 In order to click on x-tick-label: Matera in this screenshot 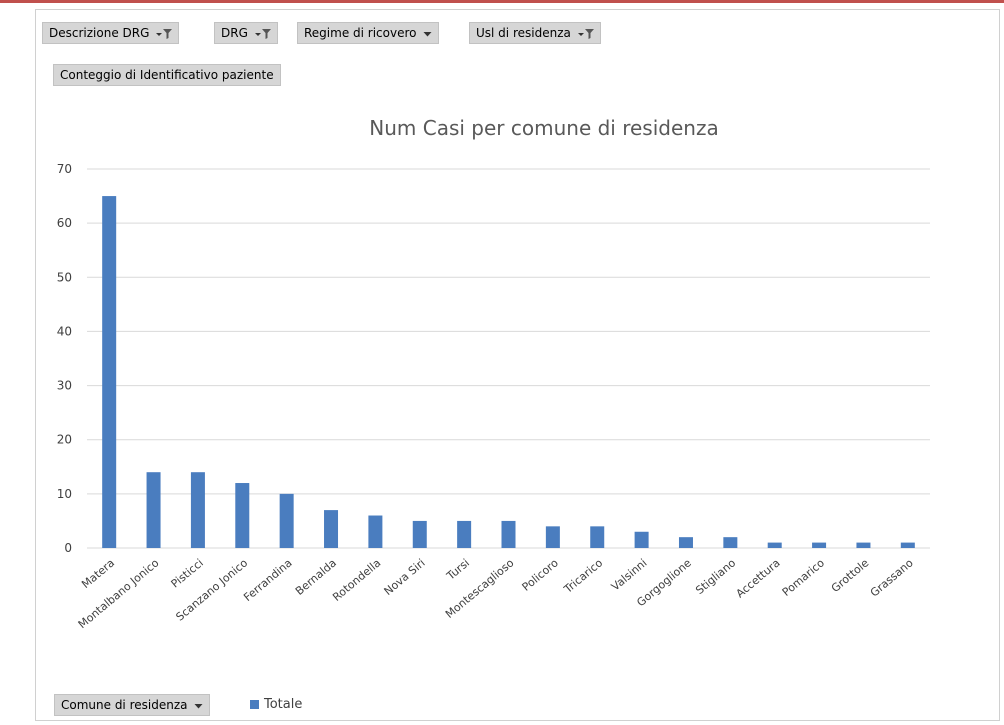, I will do `click(98, 573)`.